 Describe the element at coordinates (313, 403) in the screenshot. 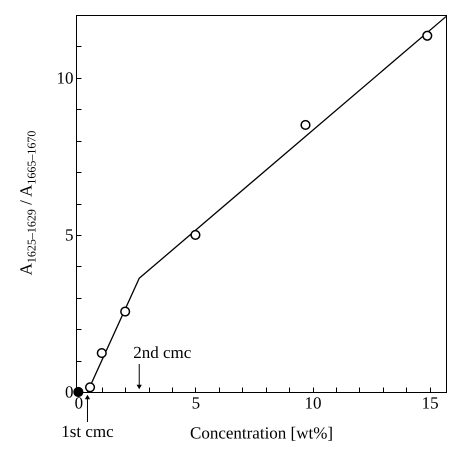

I see `x-tick-label: 10` at that location.